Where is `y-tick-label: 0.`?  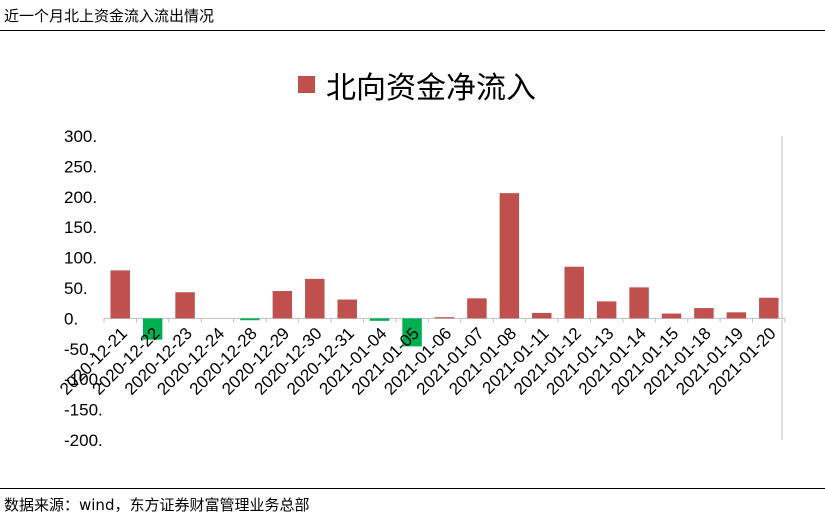
y-tick-label: 0. is located at coordinates (71, 318).